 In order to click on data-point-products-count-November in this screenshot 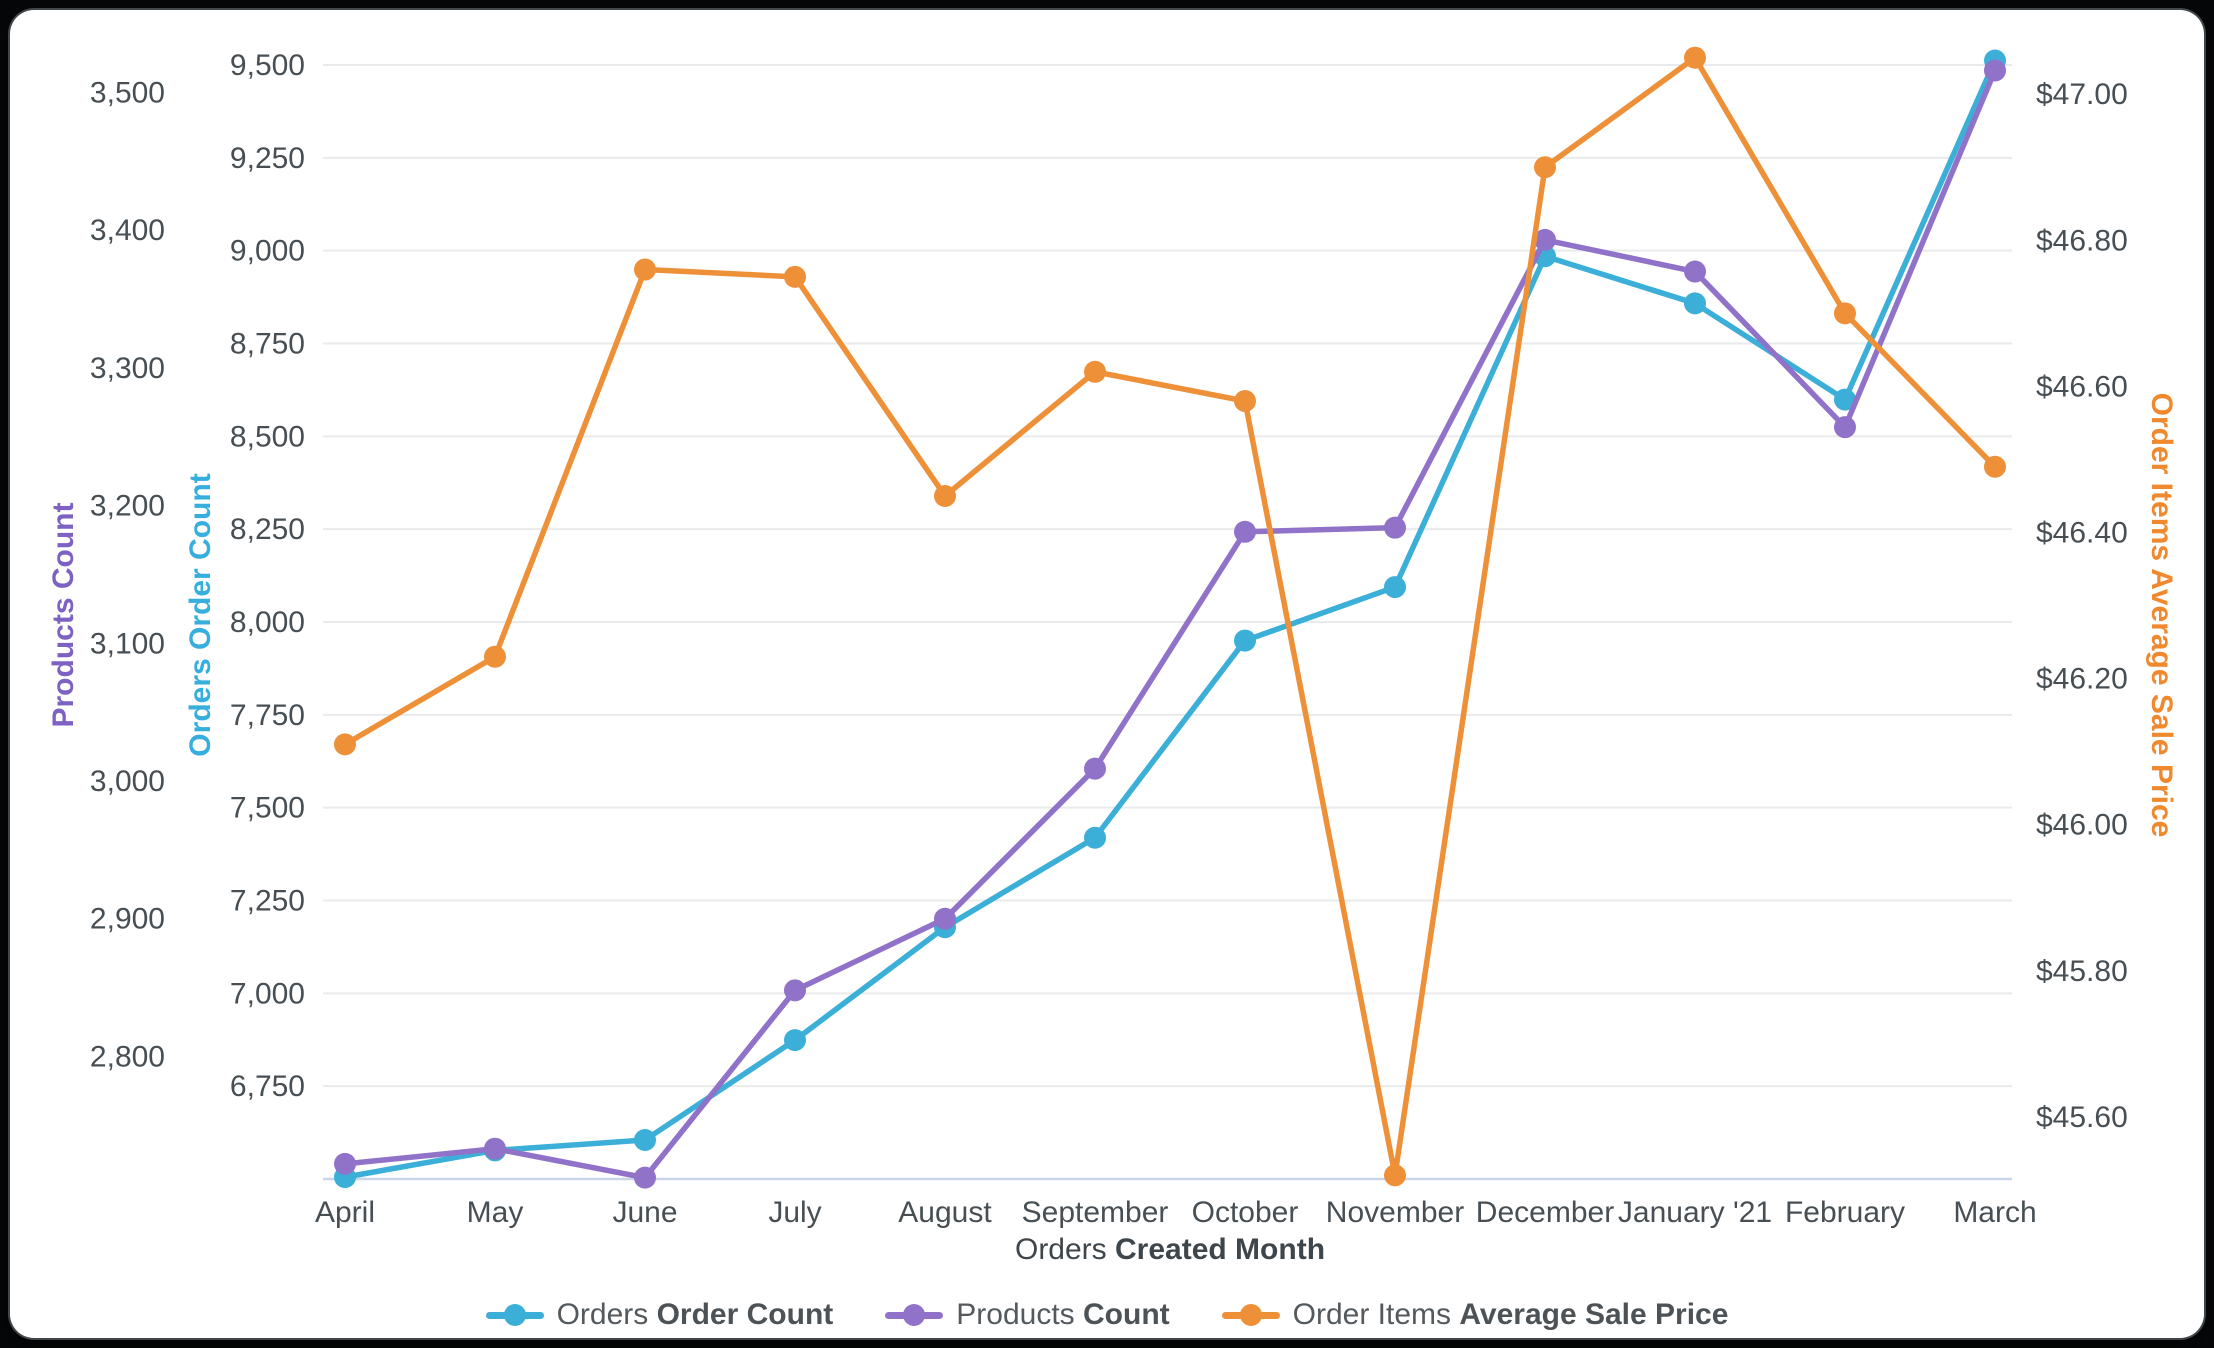, I will do `click(1395, 527)`.